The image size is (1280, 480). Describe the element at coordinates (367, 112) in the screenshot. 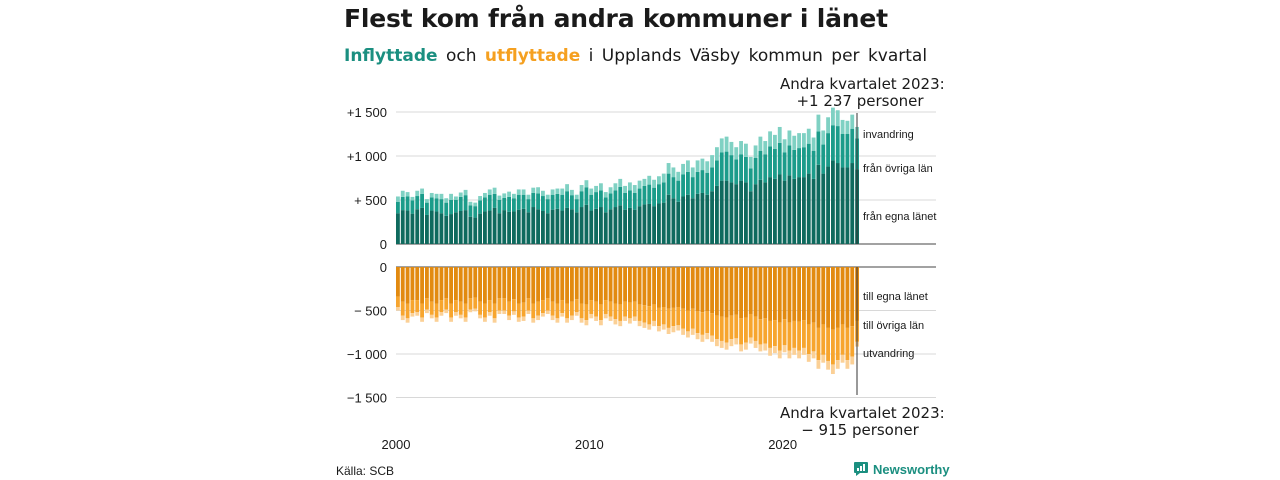

I see `top-y-tick-label: +1 500` at that location.